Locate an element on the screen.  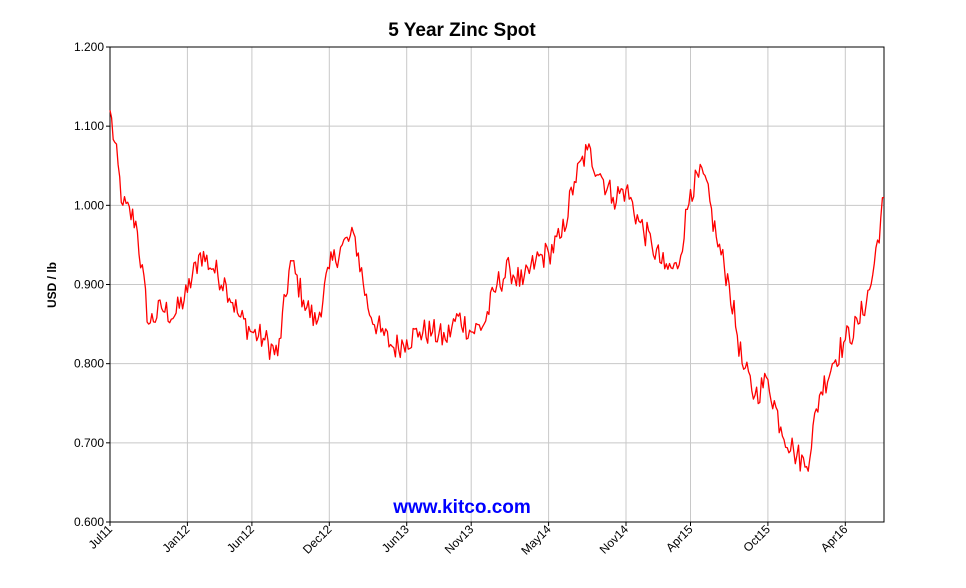
y-tick-label: 1.000 is located at coordinates (89, 205).